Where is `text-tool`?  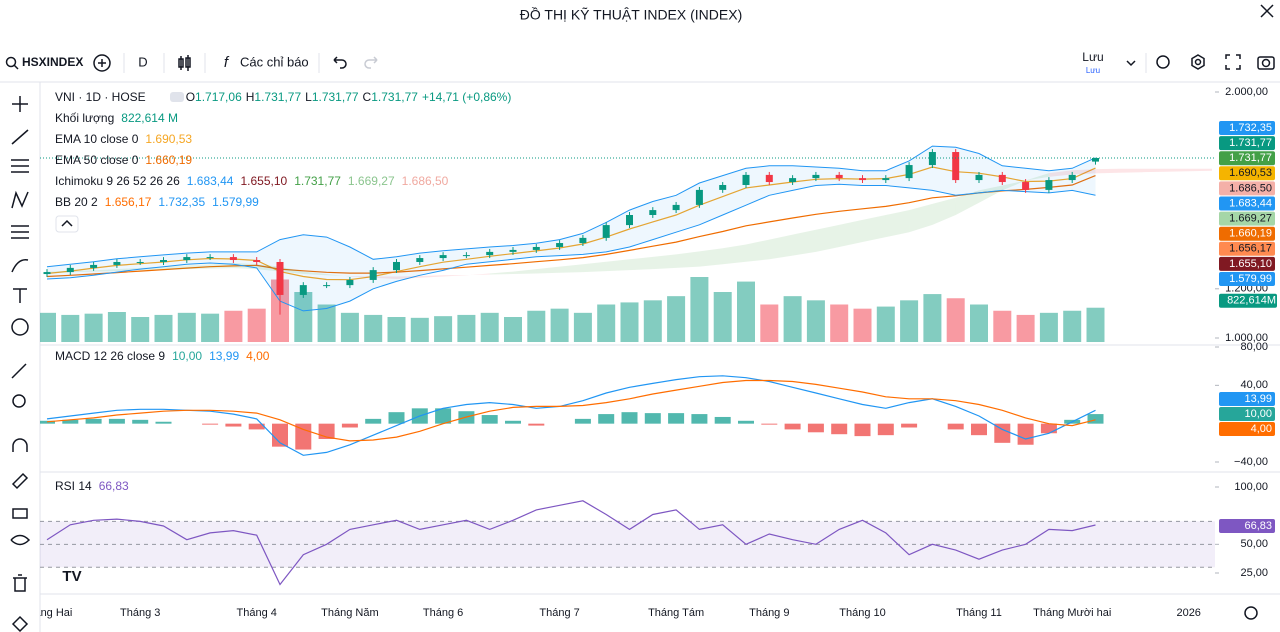 text-tool is located at coordinates (20, 295).